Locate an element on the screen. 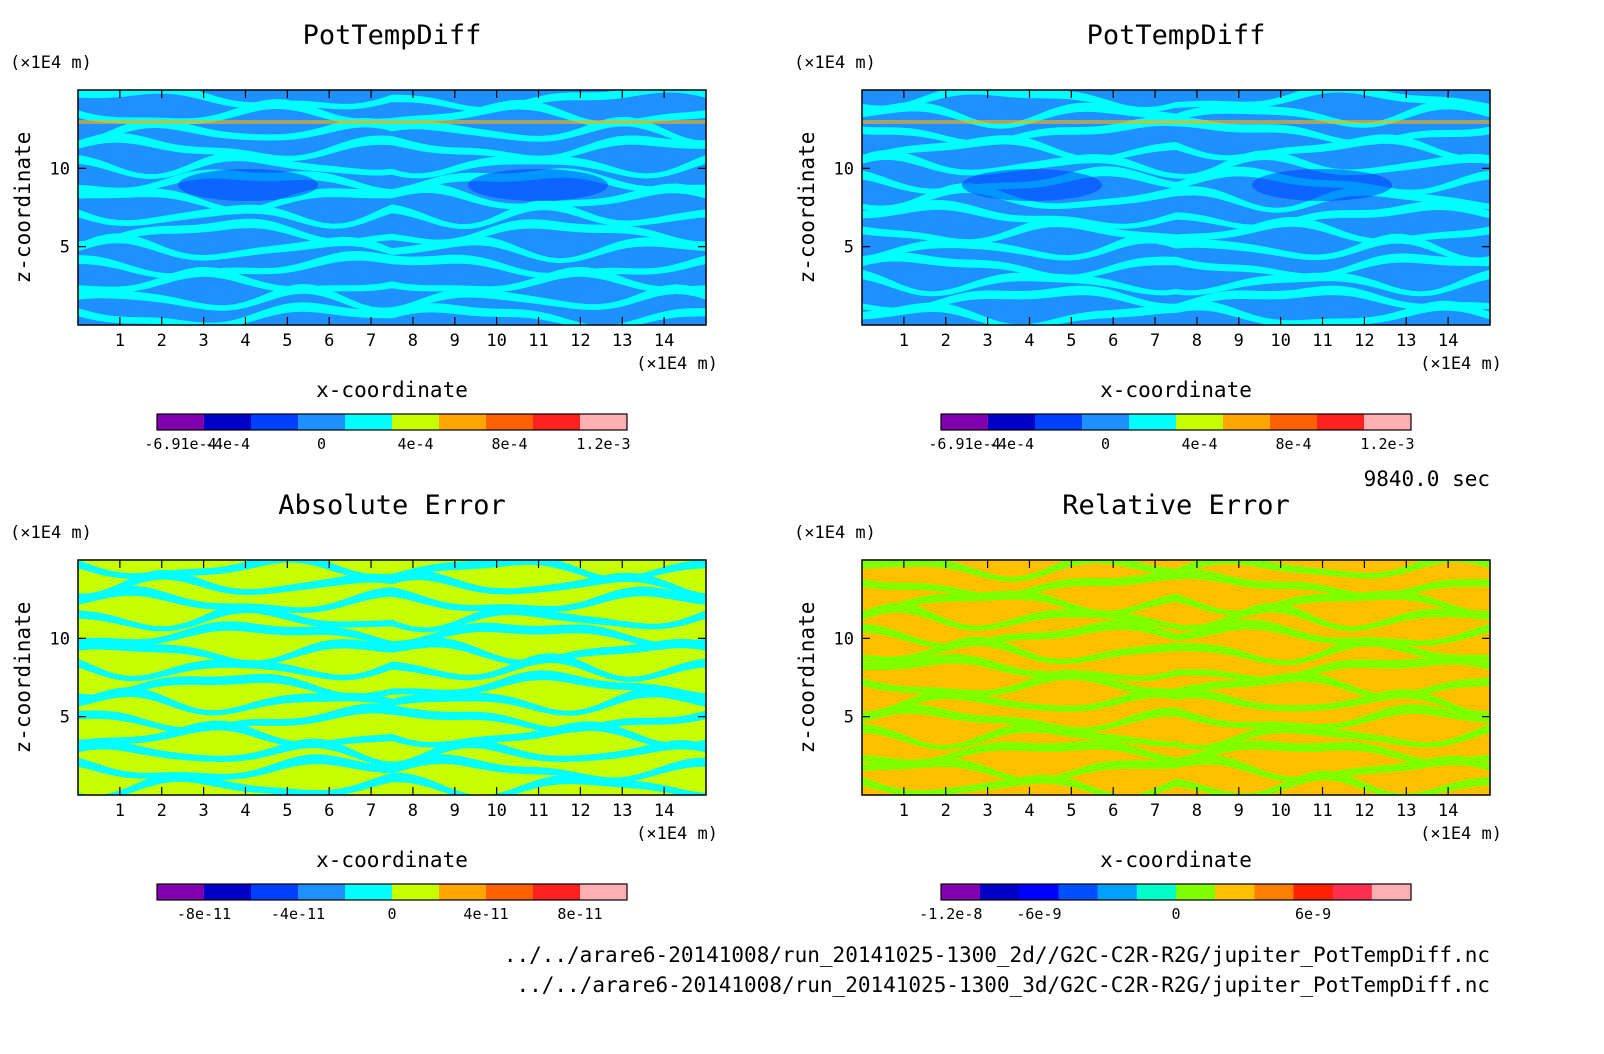  colorbar-label: 0 is located at coordinates (391, 914).